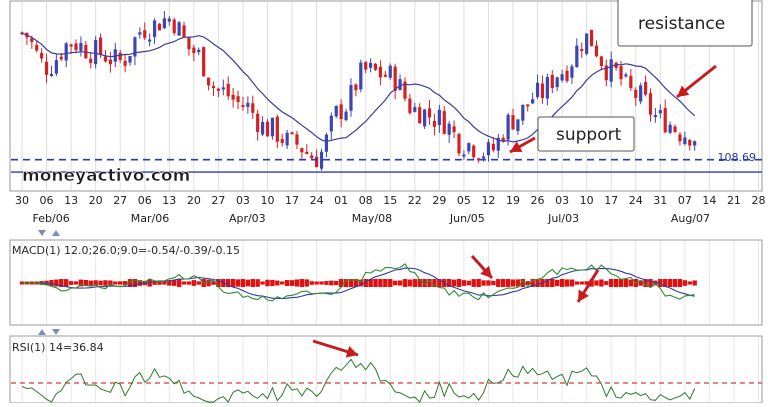  I want to click on x-tick-label: 14, so click(709, 200).